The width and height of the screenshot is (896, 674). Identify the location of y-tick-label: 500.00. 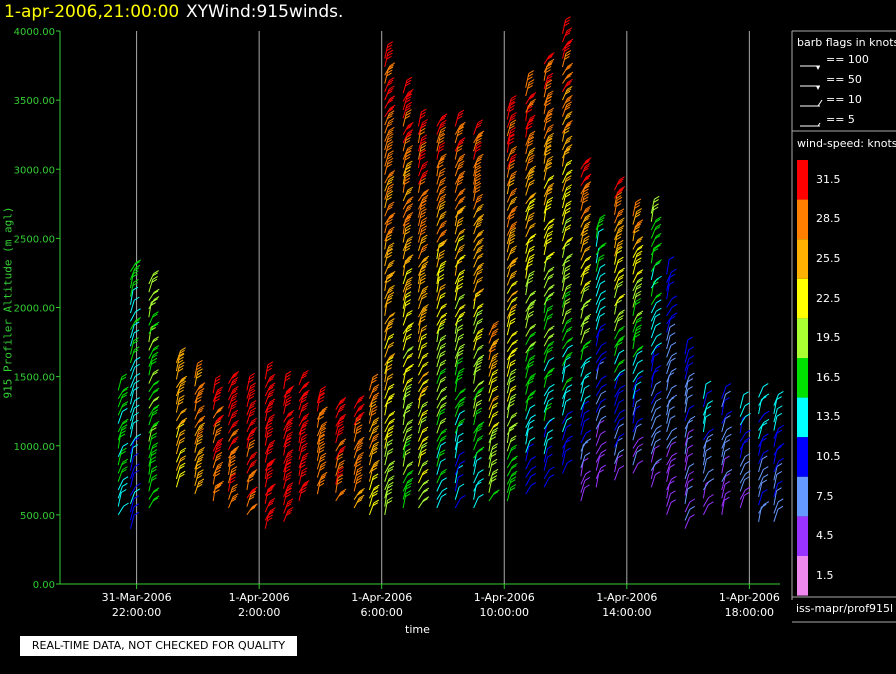
(37, 516).